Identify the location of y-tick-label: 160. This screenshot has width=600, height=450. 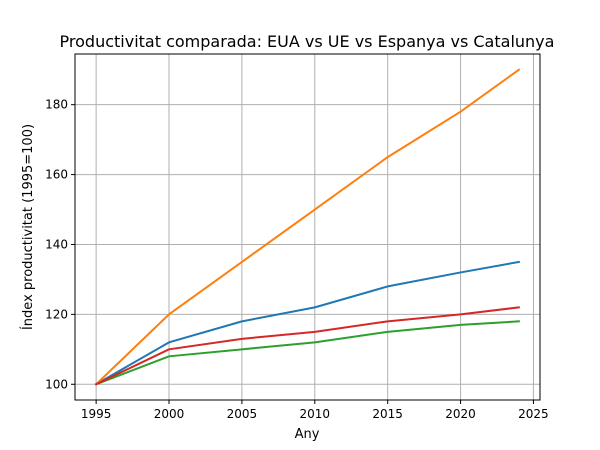
(56, 175).